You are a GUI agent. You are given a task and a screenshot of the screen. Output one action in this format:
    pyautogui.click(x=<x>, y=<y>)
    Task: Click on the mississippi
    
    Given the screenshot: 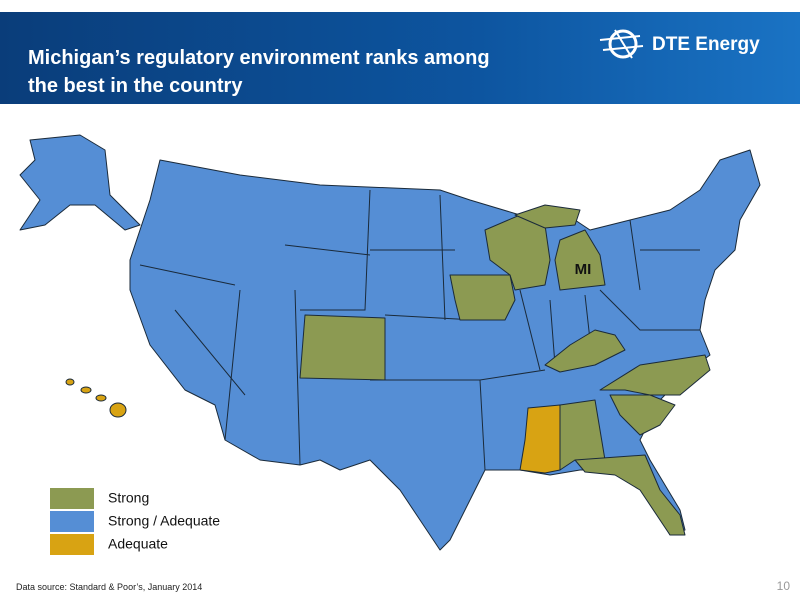 What is the action you would take?
    pyautogui.click(x=540, y=439)
    